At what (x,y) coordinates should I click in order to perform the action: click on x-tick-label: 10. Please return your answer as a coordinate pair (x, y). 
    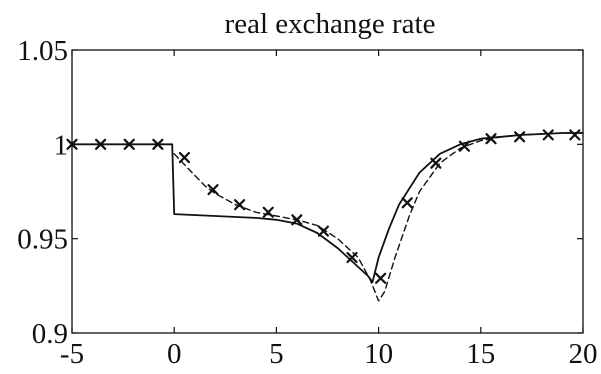
    Looking at the image, I should click on (378, 354).